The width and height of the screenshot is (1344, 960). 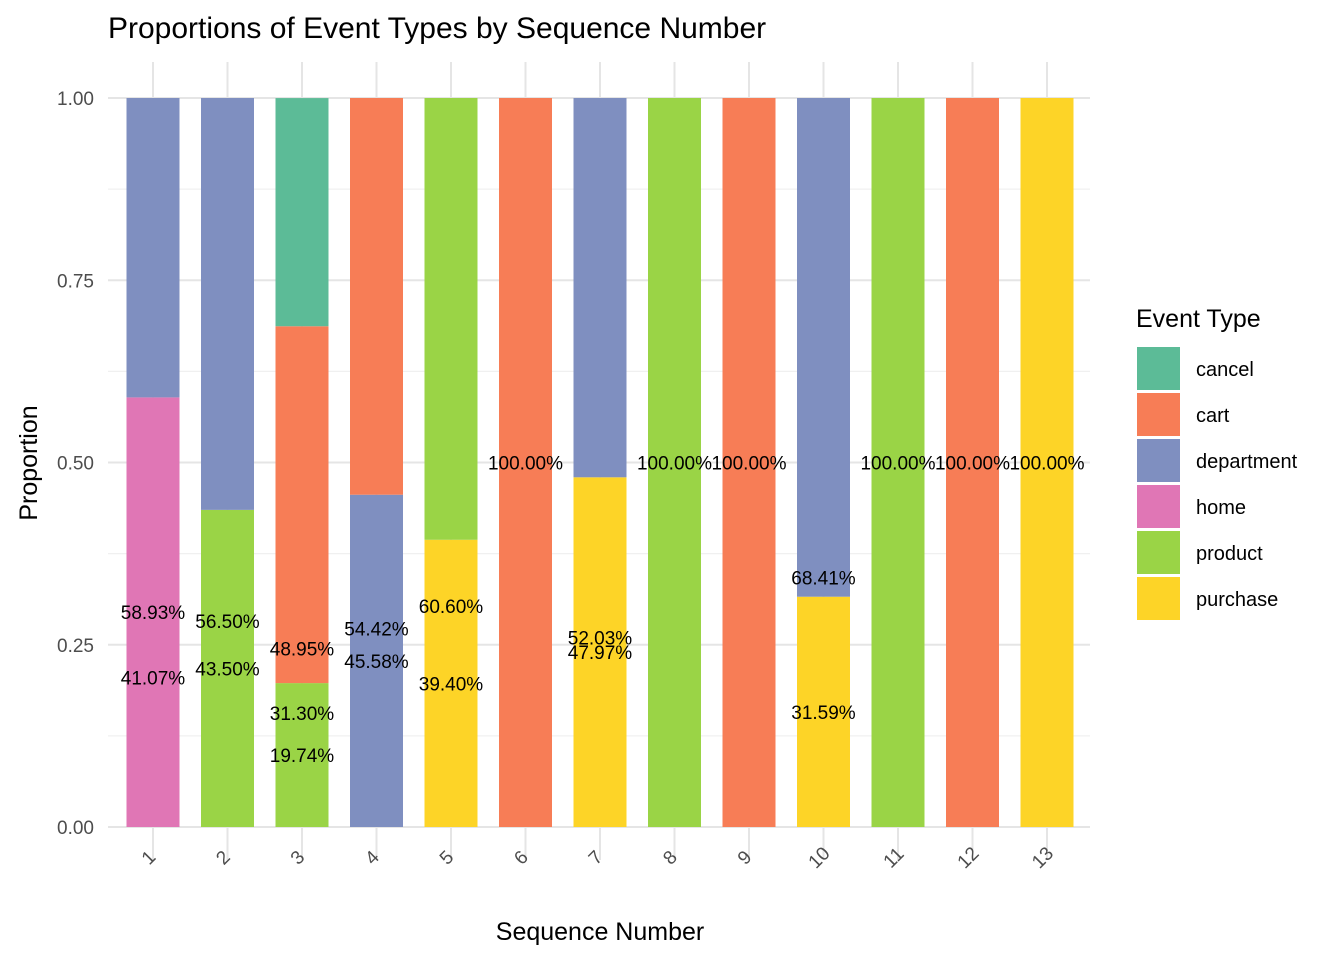 What do you see at coordinates (1221, 508) in the screenshot?
I see `legend-label: home` at bounding box center [1221, 508].